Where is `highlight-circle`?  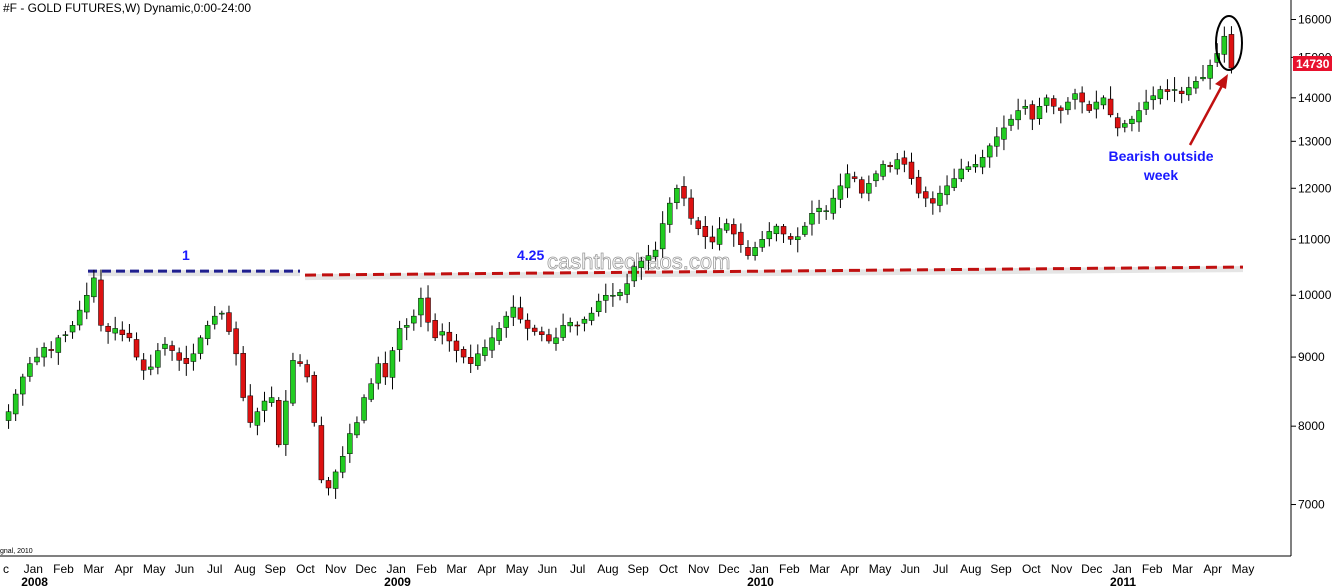
highlight-circle is located at coordinates (1229, 43).